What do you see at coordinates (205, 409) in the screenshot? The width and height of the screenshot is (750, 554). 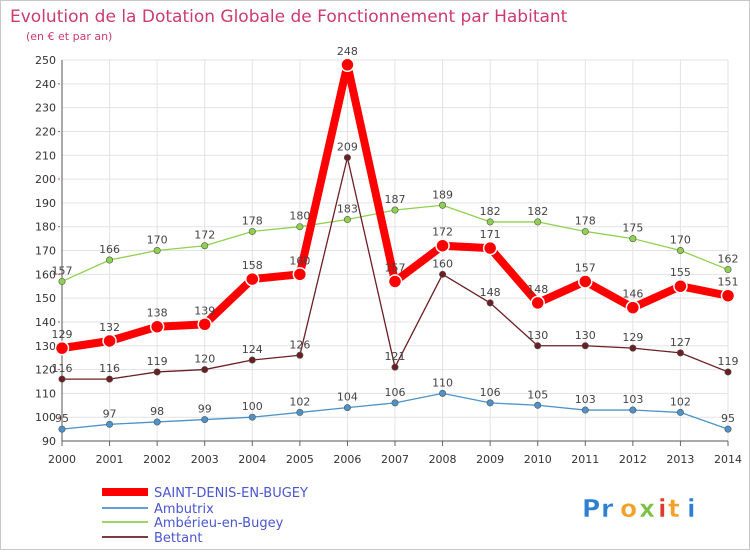 I see `data-label: 99` at bounding box center [205, 409].